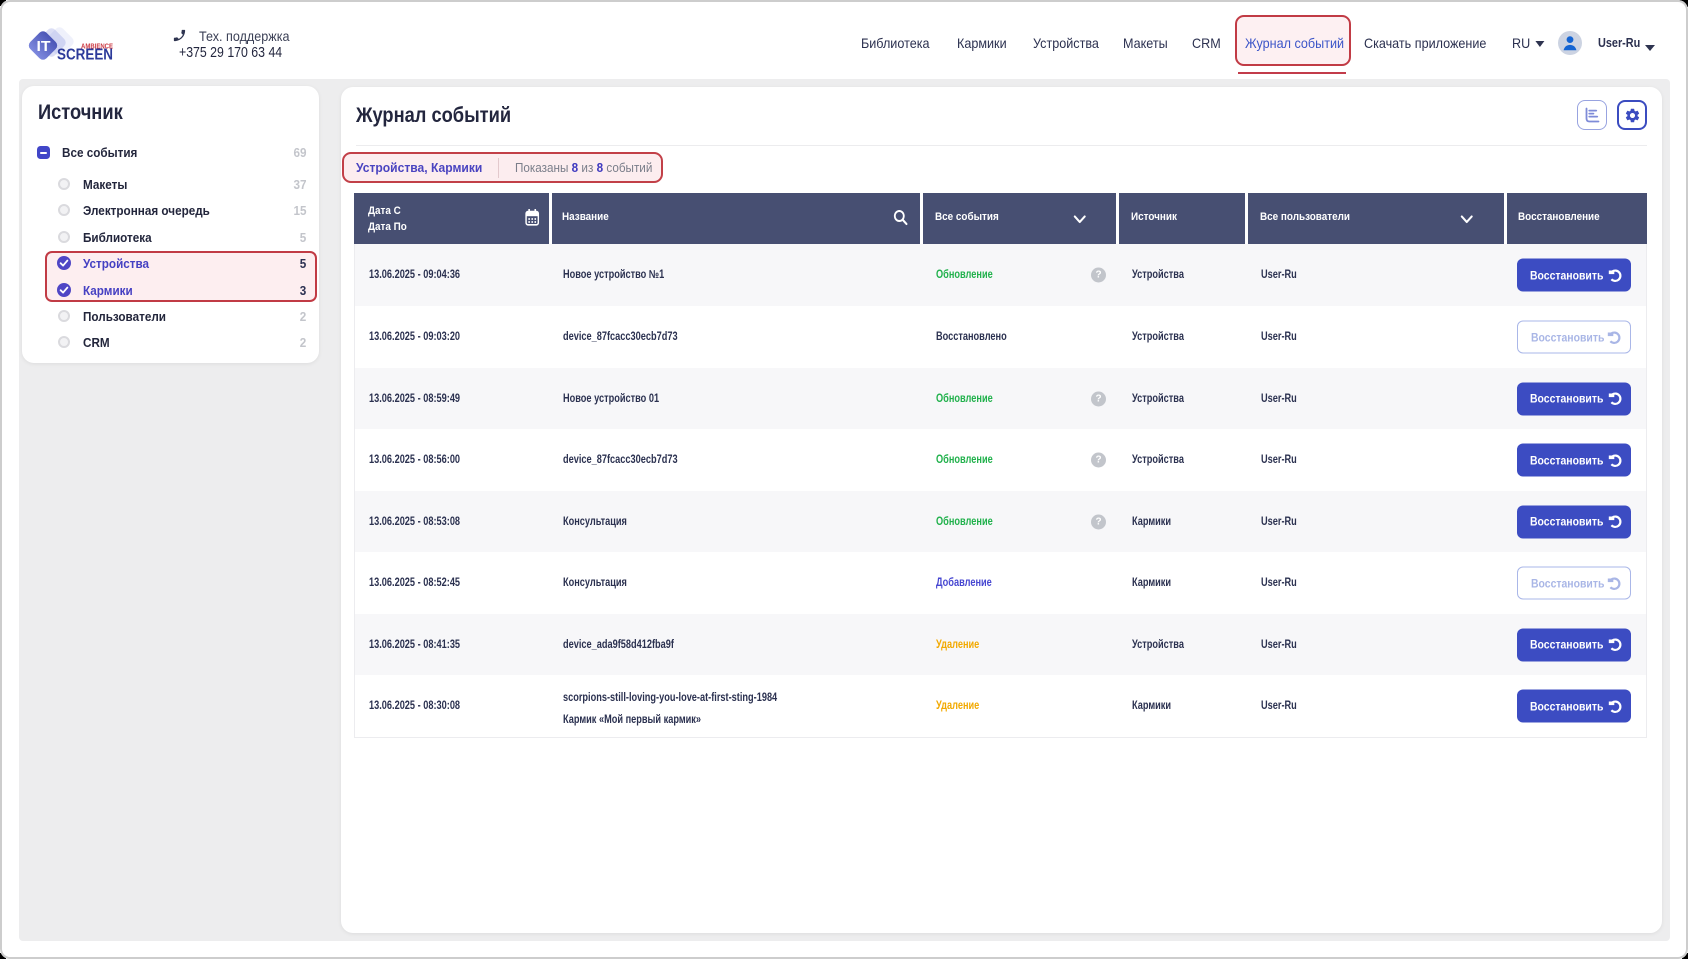 The width and height of the screenshot is (1688, 961). Describe the element at coordinates (97, 47) in the screenshot. I see `svg-text: AMBIENCE` at that location.